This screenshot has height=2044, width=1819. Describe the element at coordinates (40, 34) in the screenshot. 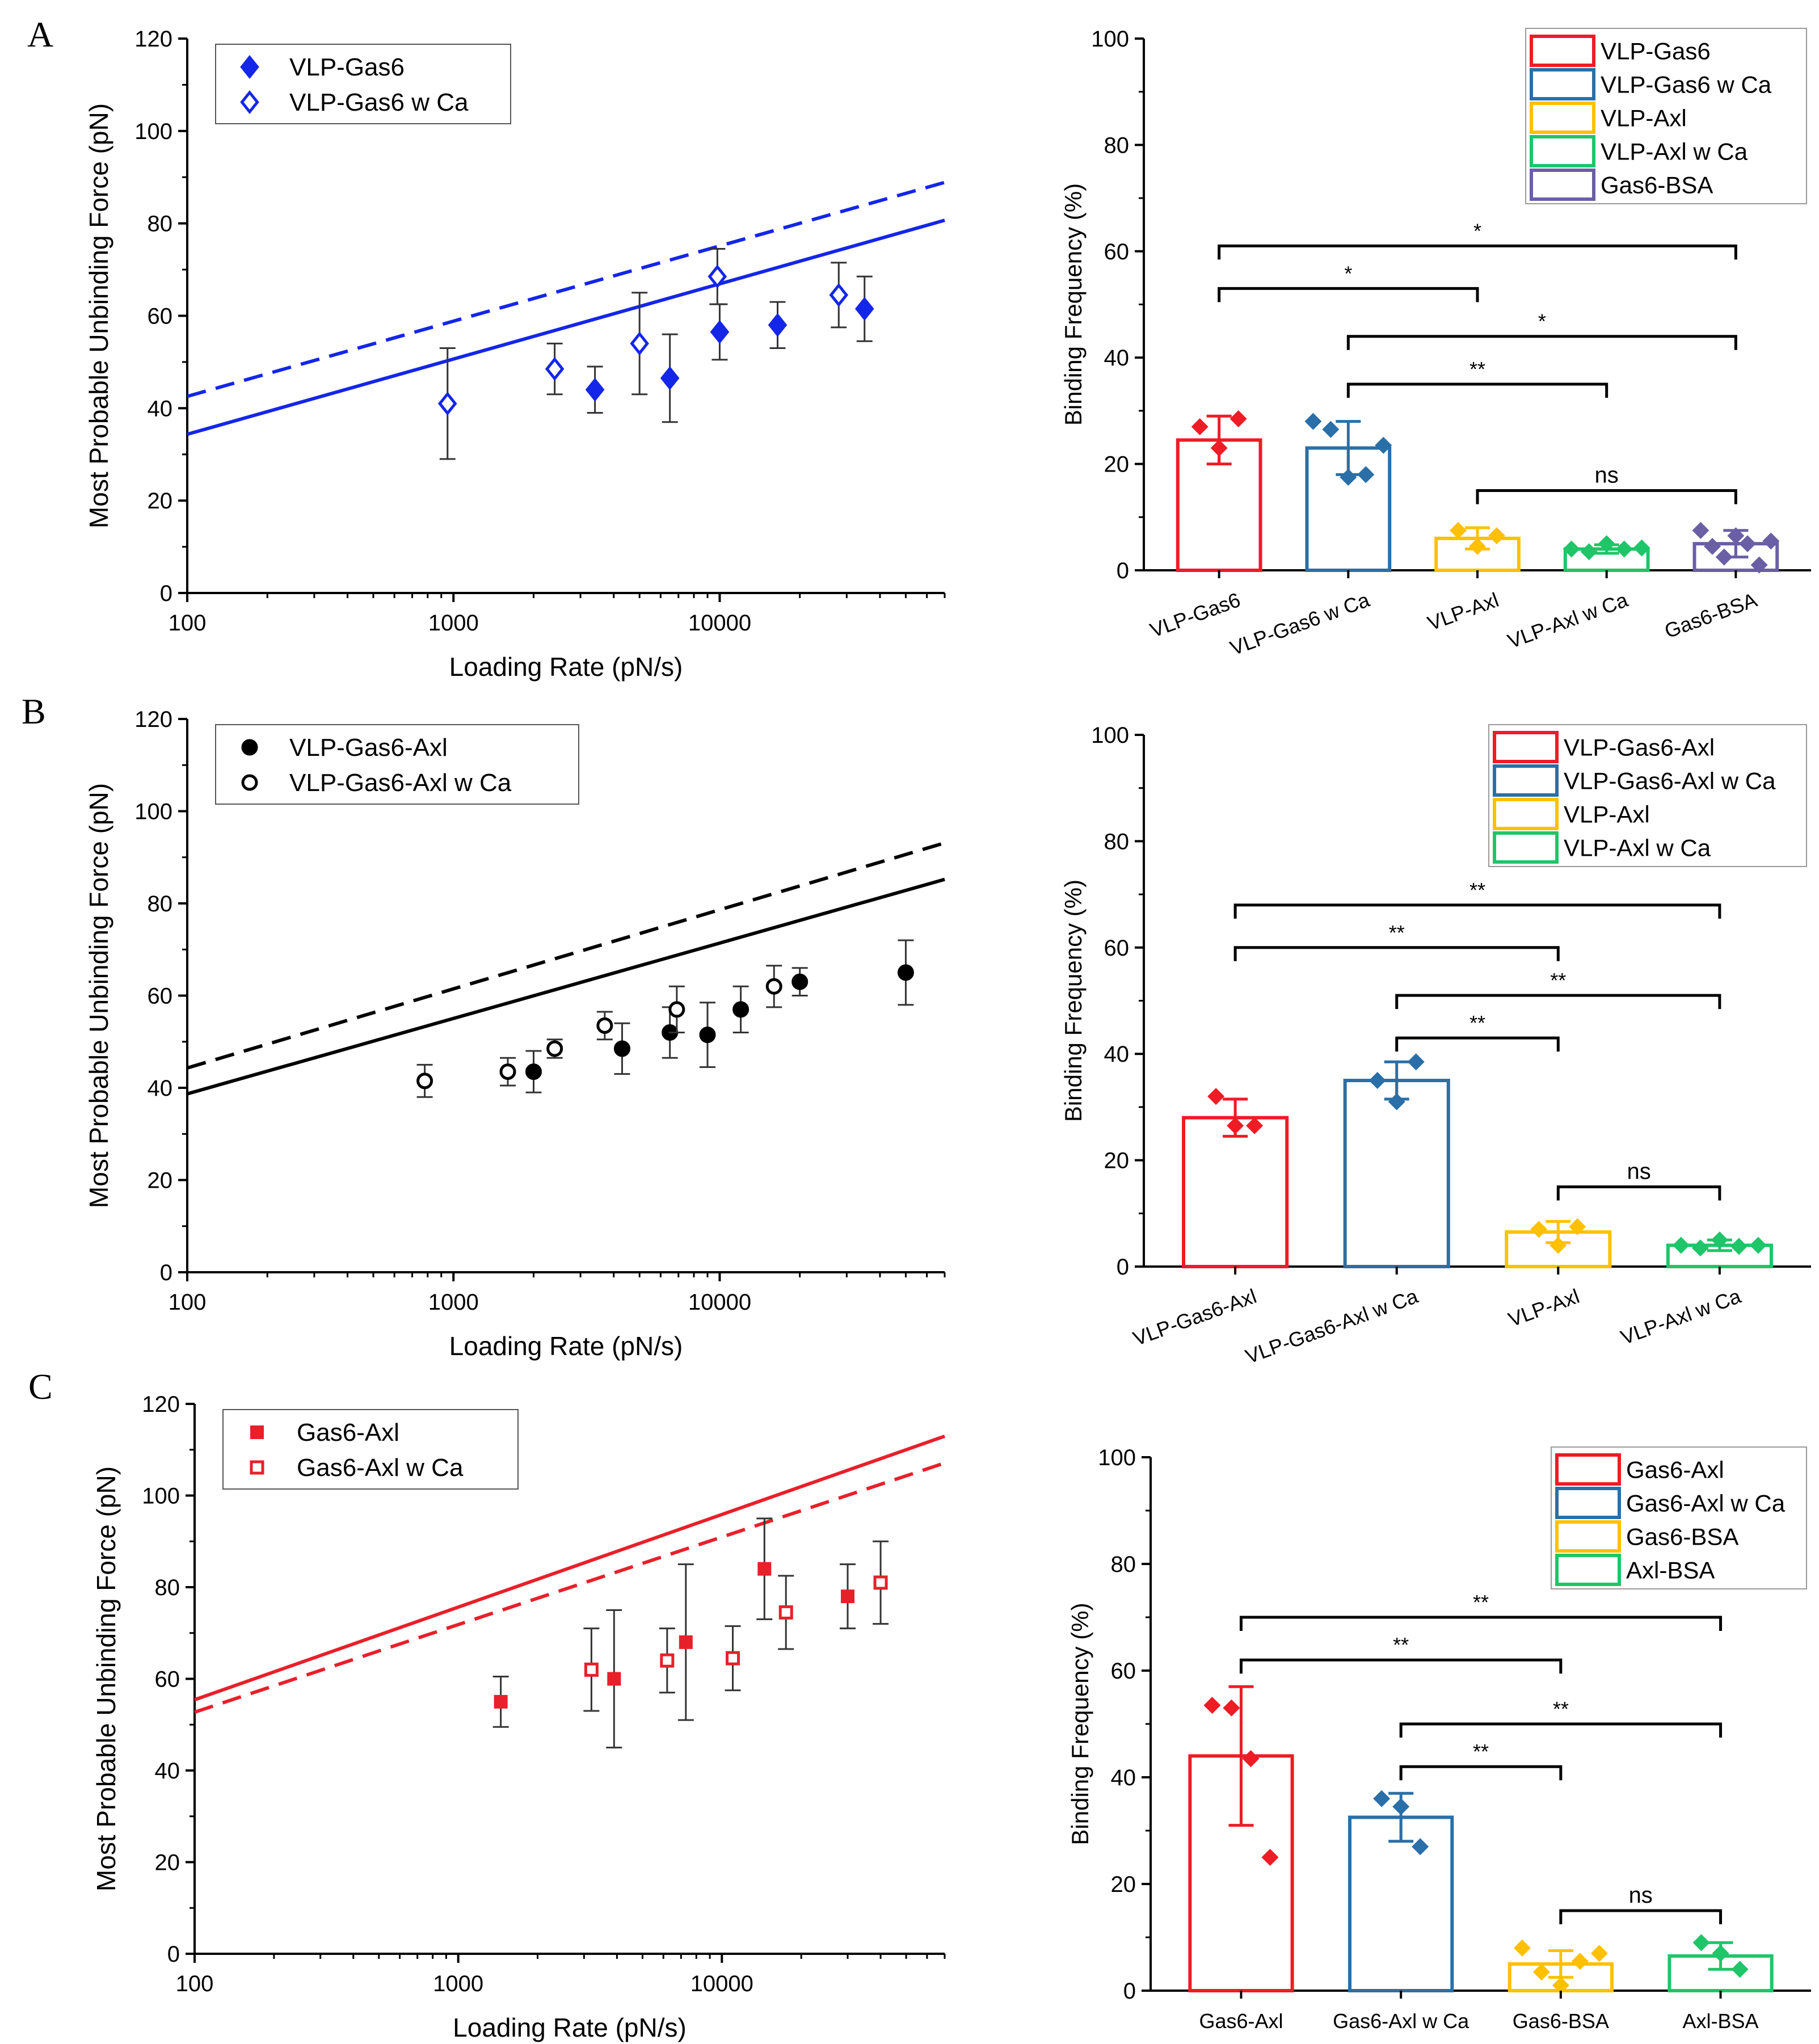

I see `panel-letter-a: A` at that location.